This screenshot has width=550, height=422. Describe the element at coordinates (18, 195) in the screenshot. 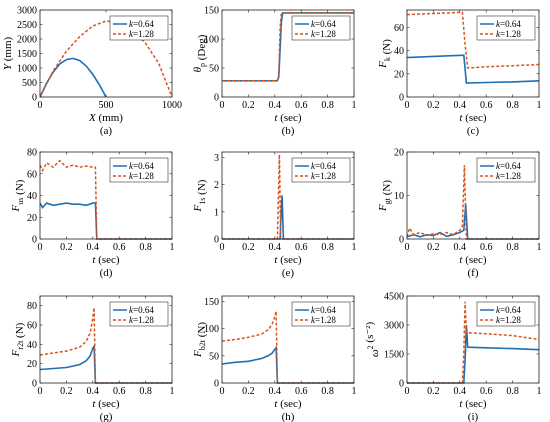

I see `y-axis-label: Fus (N)` at that location.